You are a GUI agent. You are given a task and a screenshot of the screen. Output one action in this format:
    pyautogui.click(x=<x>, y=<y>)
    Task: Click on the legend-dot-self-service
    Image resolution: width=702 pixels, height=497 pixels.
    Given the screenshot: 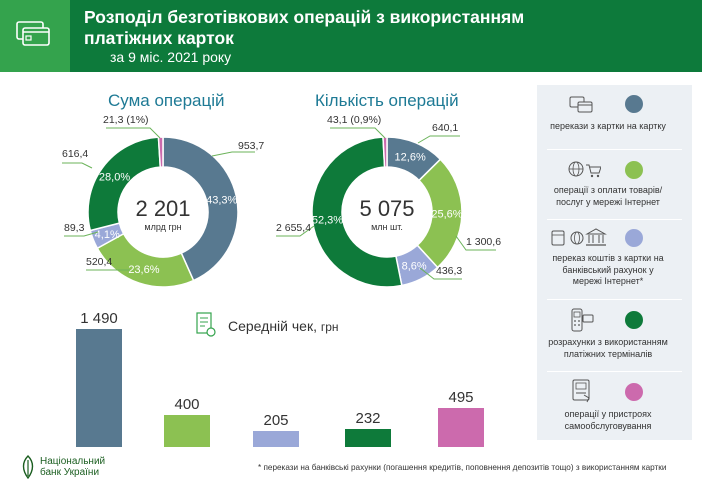 What is the action you would take?
    pyautogui.click(x=634, y=392)
    